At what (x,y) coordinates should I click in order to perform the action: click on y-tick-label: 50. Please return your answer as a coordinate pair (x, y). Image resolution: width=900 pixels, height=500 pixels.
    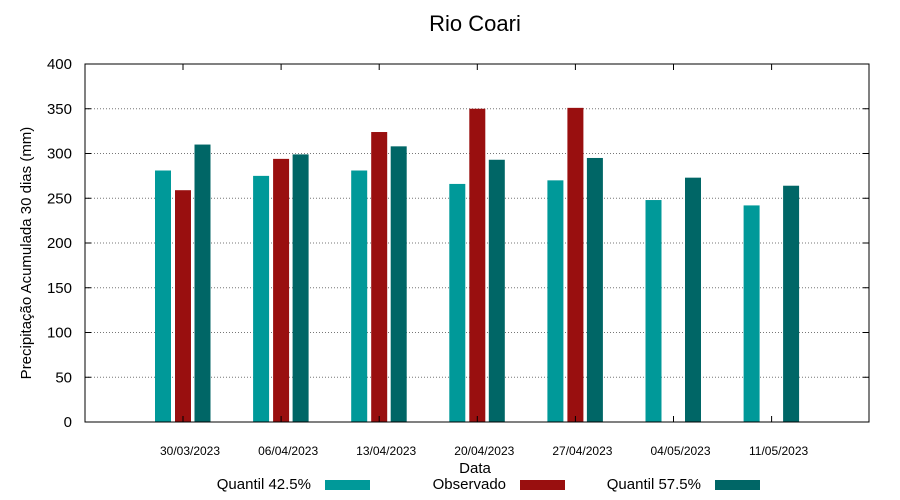
    Looking at the image, I should click on (63, 377).